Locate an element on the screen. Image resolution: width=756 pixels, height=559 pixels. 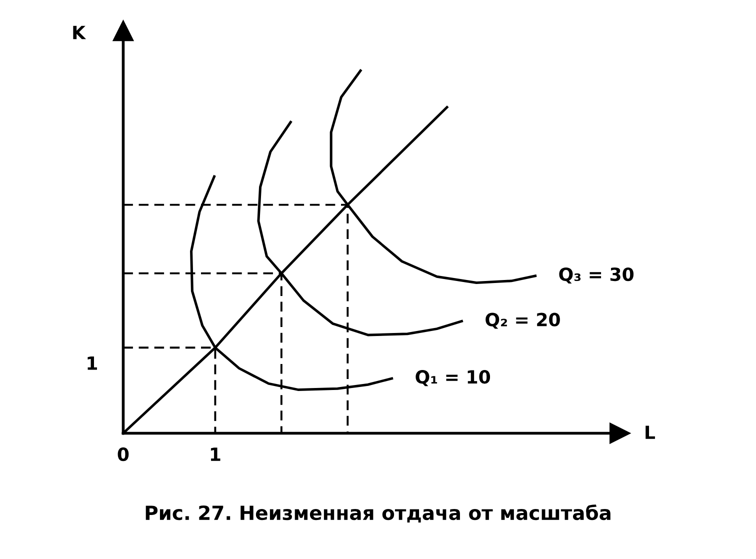
x-axis-title: L is located at coordinates (650, 432).